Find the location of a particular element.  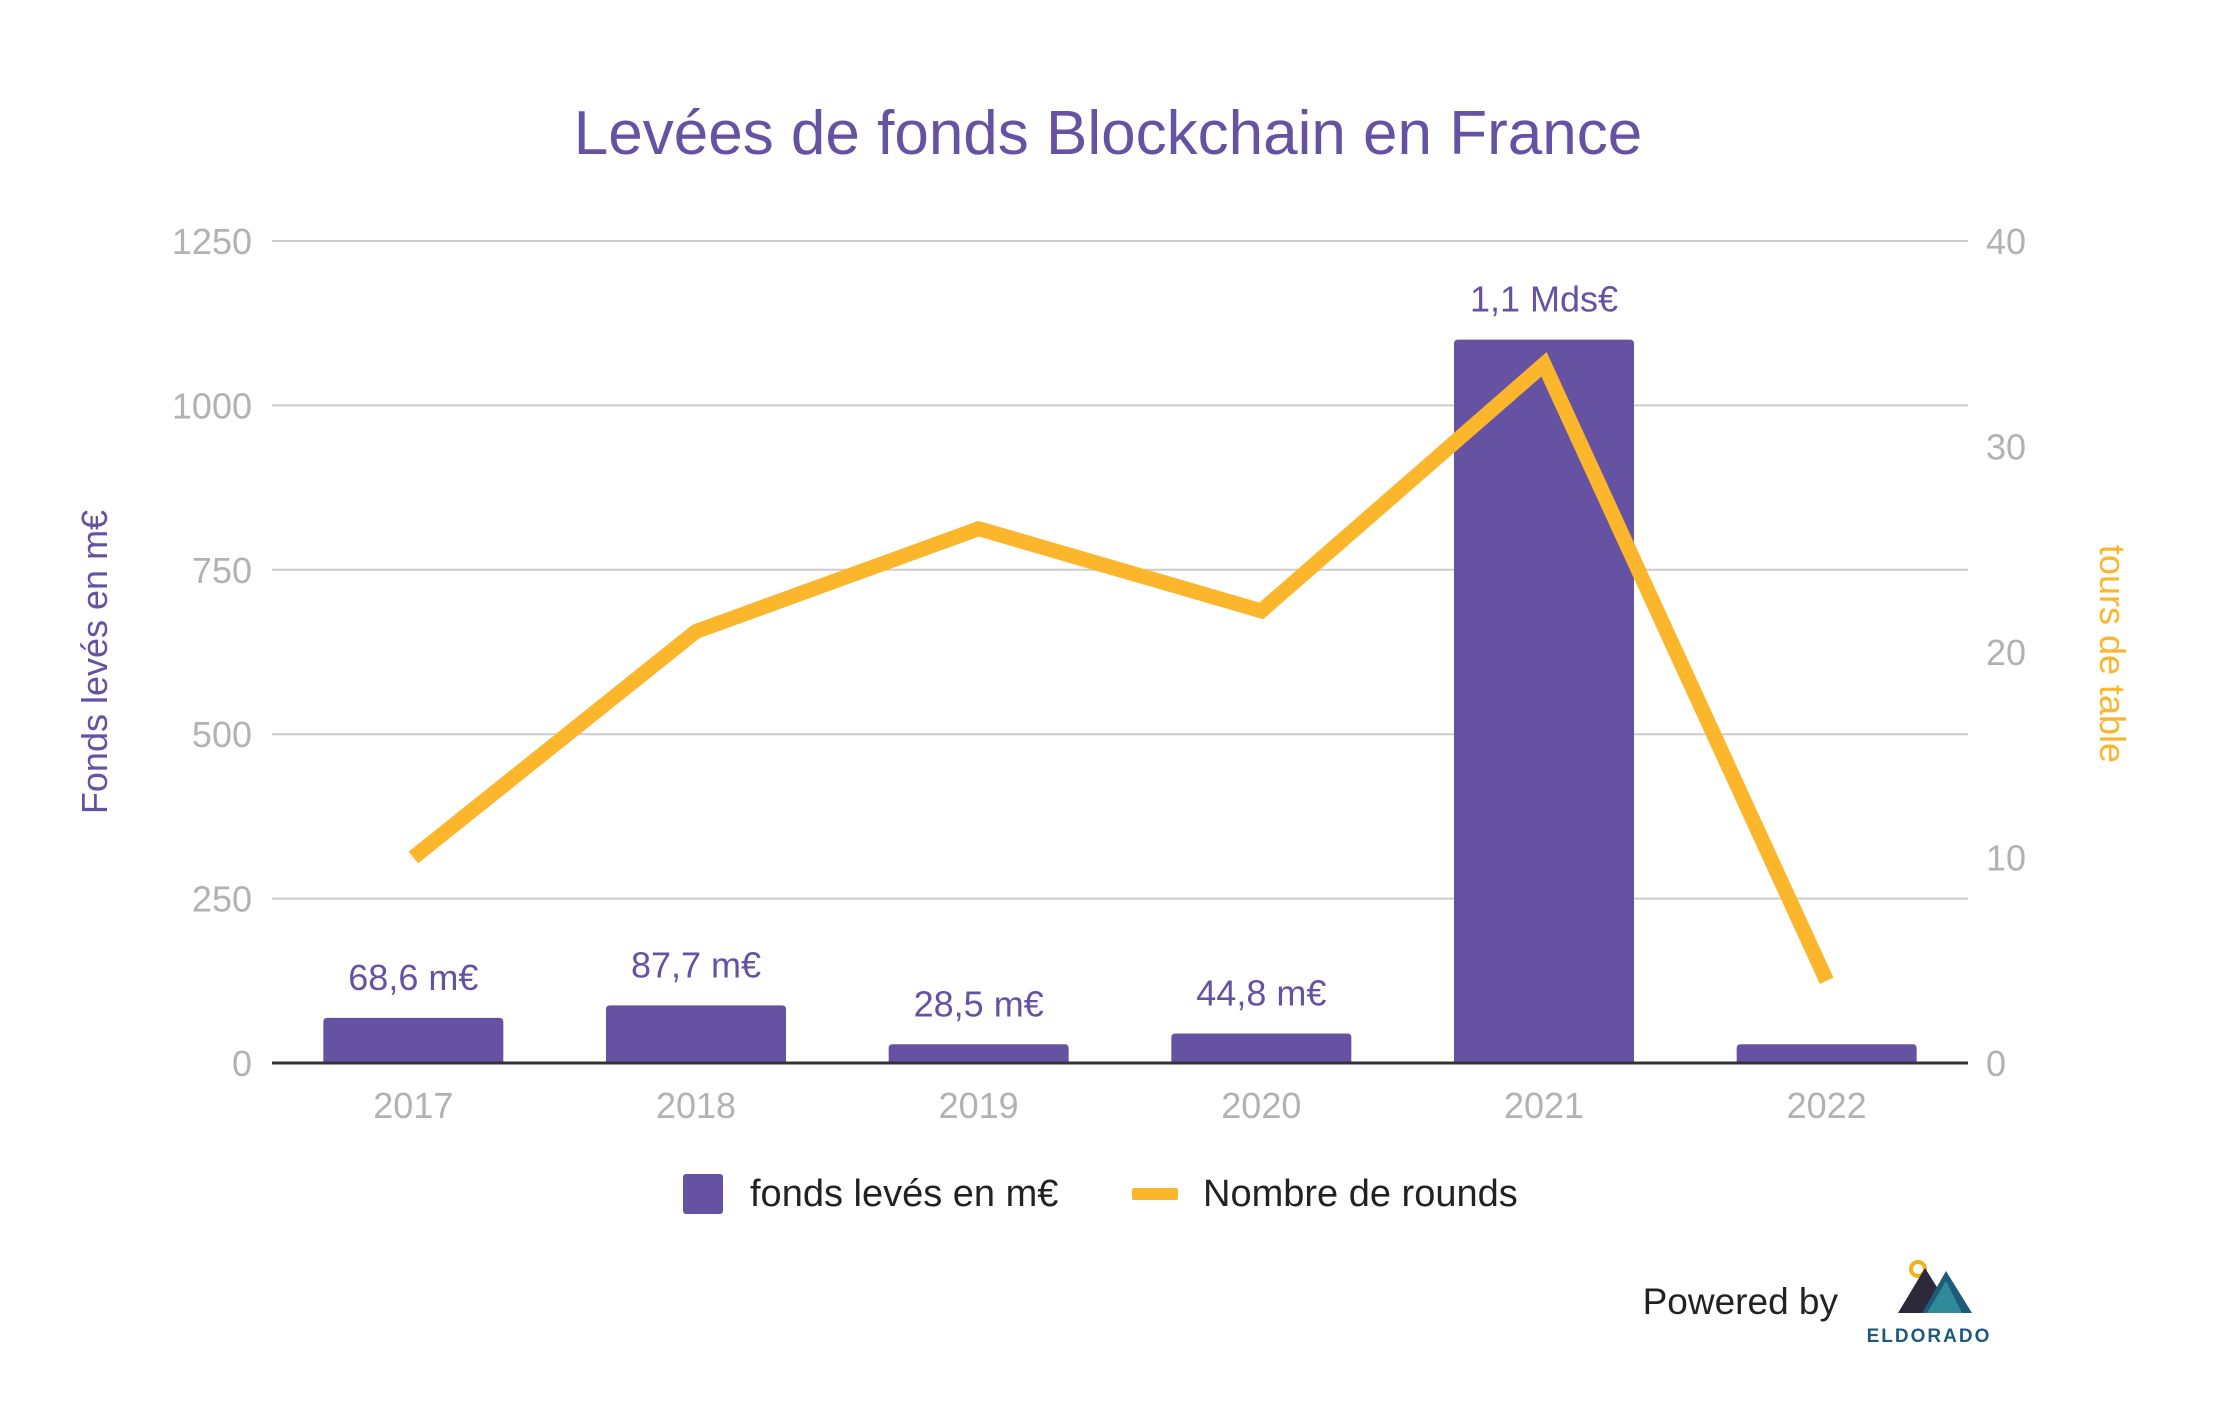

bar-data-label: 68,6 m€ is located at coordinates (413, 977).